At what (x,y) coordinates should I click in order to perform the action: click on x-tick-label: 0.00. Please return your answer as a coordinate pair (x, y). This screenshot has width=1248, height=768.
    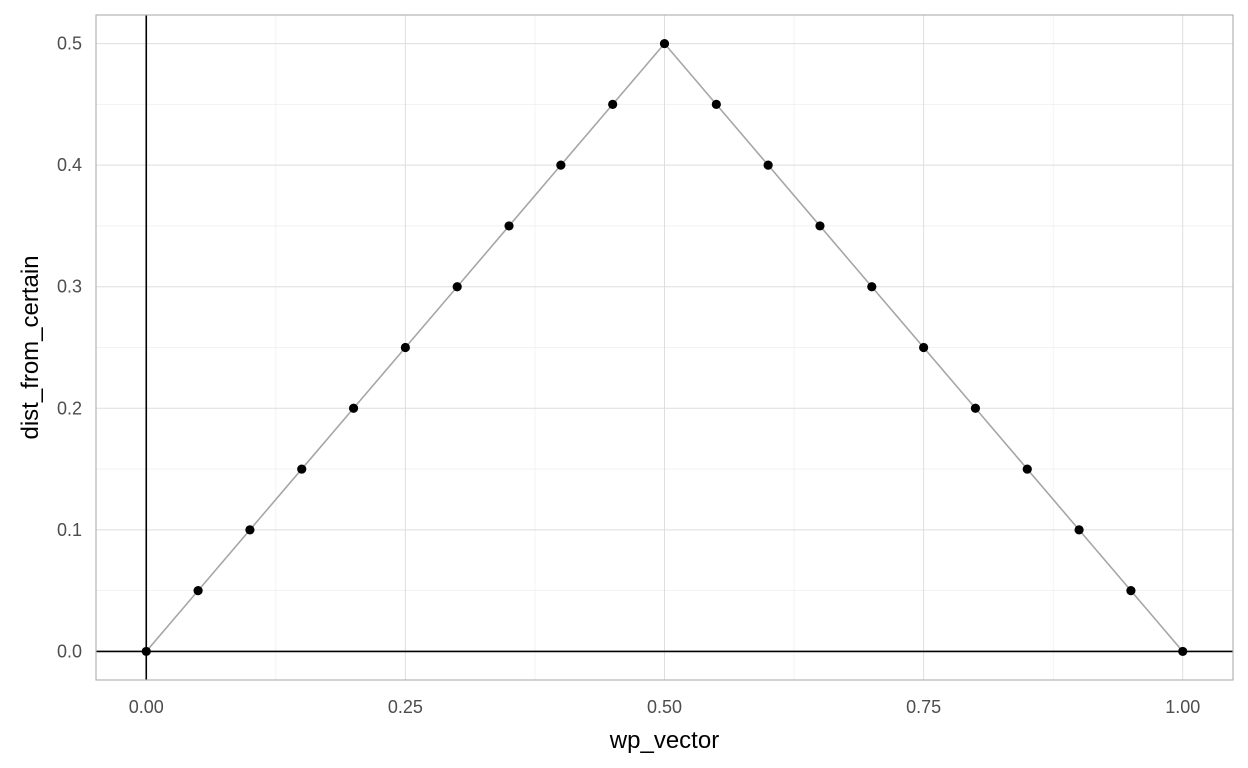
    Looking at the image, I should click on (146, 707).